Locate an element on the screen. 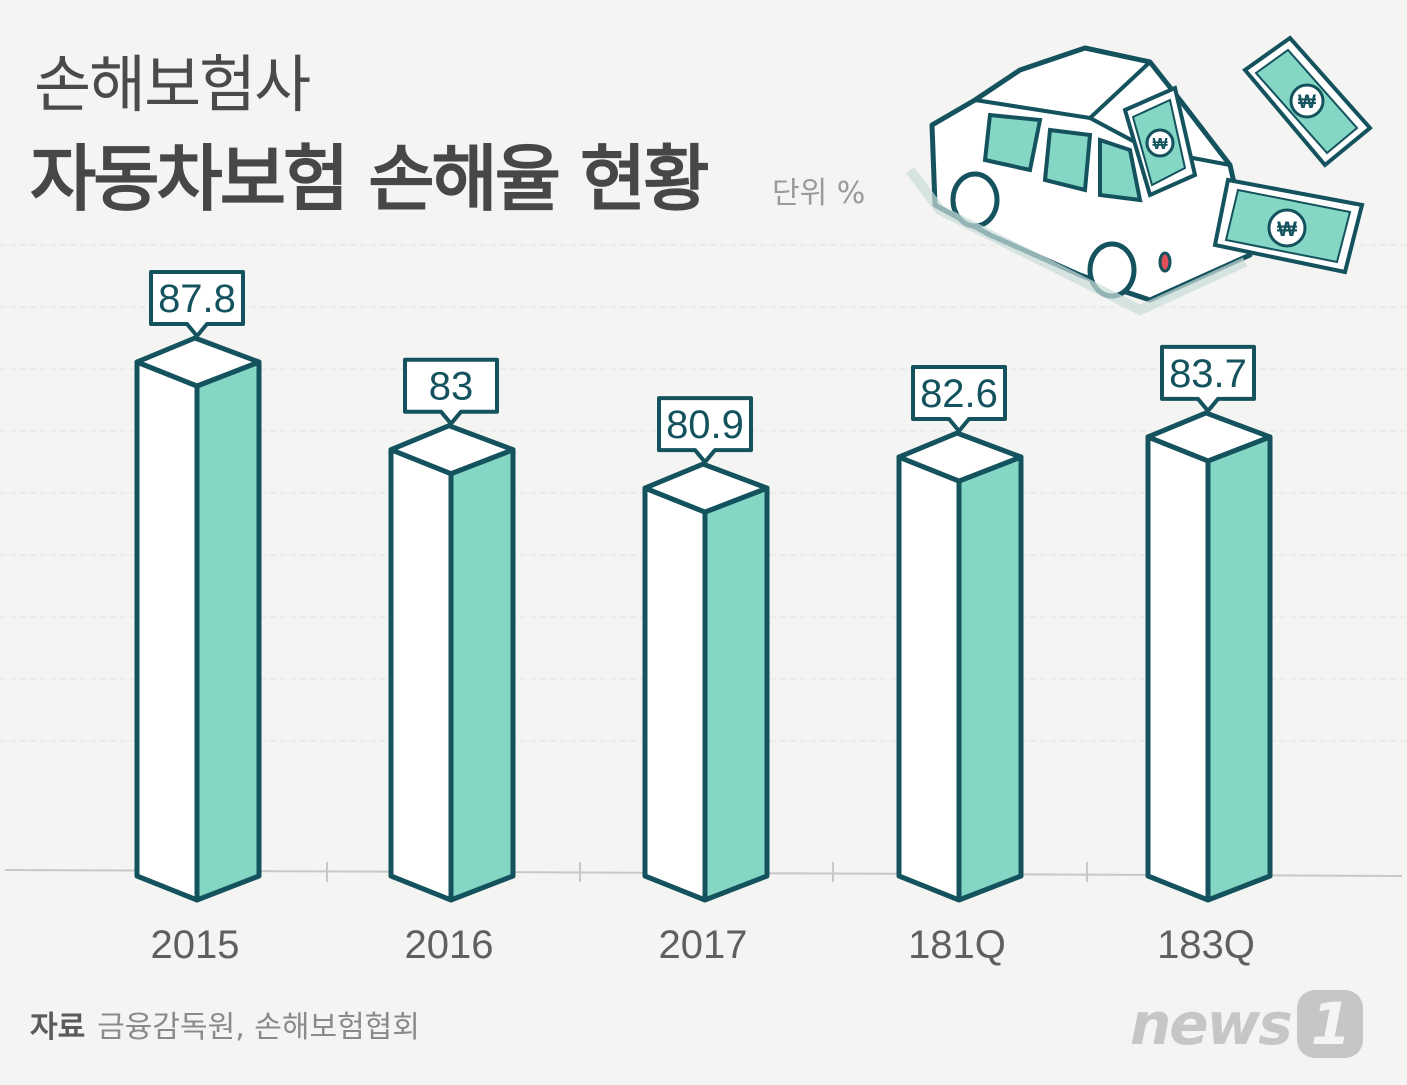 This screenshot has height=1085, width=1407. bar: 83 is located at coordinates (452, 630).